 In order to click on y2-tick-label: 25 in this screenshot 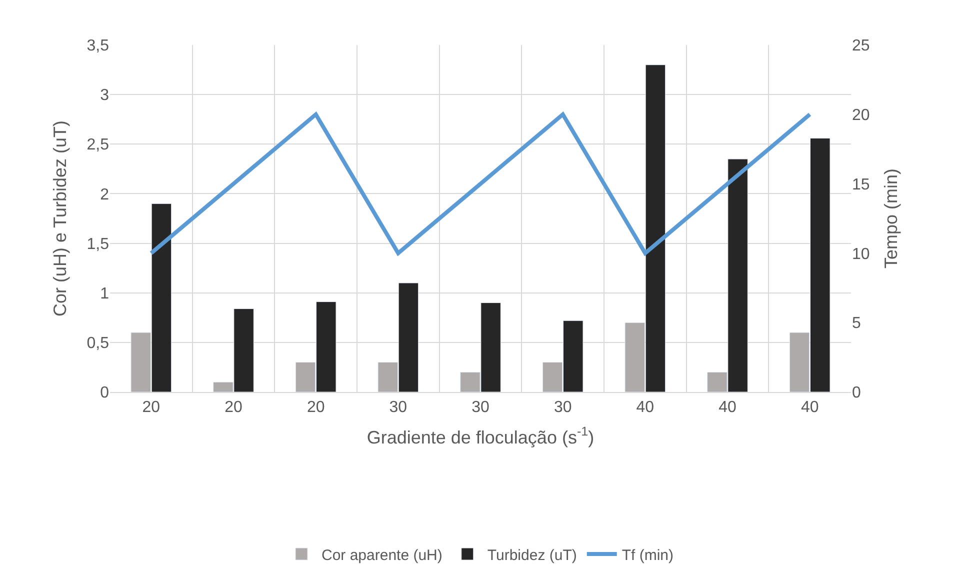, I will do `click(861, 46)`.